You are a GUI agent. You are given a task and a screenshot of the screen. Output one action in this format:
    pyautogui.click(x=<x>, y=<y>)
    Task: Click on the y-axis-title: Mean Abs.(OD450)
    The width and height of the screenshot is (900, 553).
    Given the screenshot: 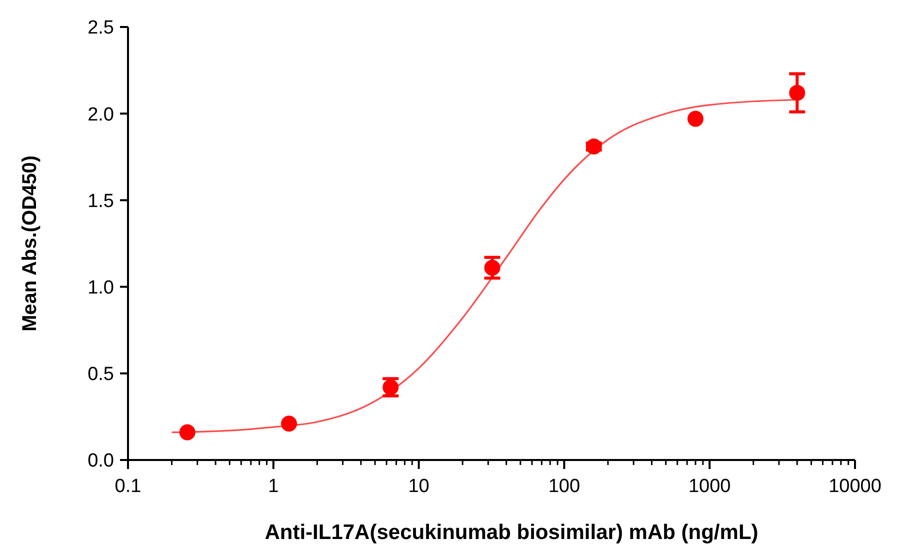 What is the action you would take?
    pyautogui.click(x=30, y=244)
    